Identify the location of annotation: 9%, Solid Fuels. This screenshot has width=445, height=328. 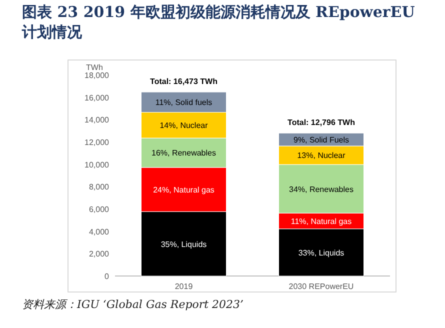
(321, 140).